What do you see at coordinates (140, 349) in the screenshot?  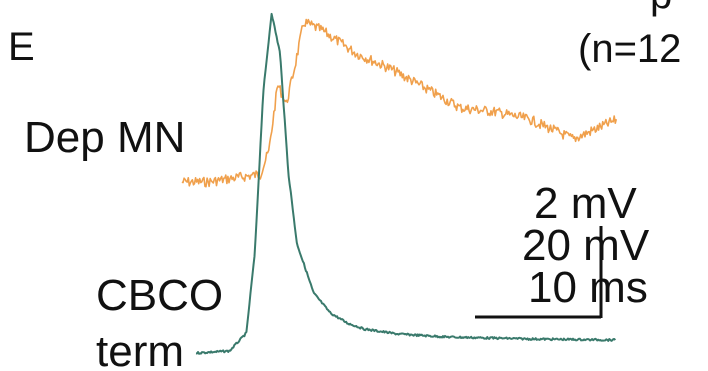 I see `cbco-label-line2: term` at bounding box center [140, 349].